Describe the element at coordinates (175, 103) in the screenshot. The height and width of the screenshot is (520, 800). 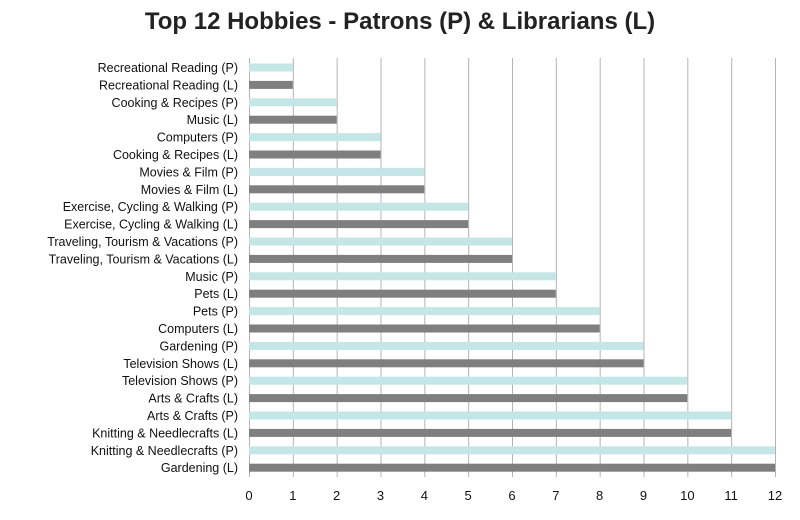
I see `category-label: Cooking & Recipes (P)` at that location.